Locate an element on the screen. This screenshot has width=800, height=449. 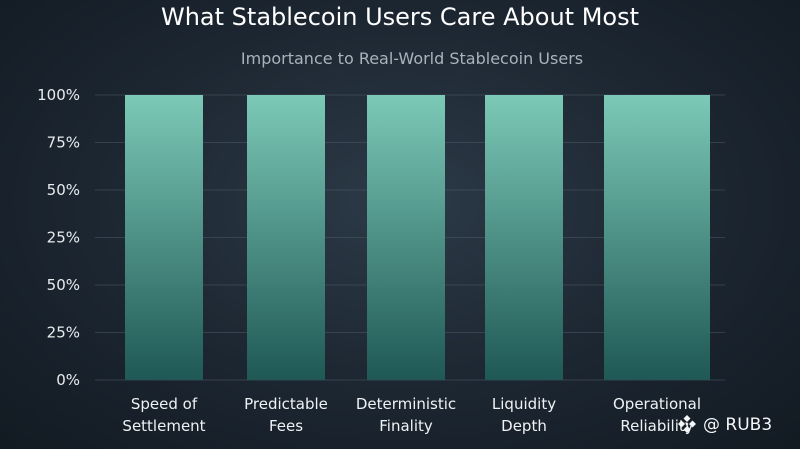
watermark: @ RUB3 is located at coordinates (725, 425).